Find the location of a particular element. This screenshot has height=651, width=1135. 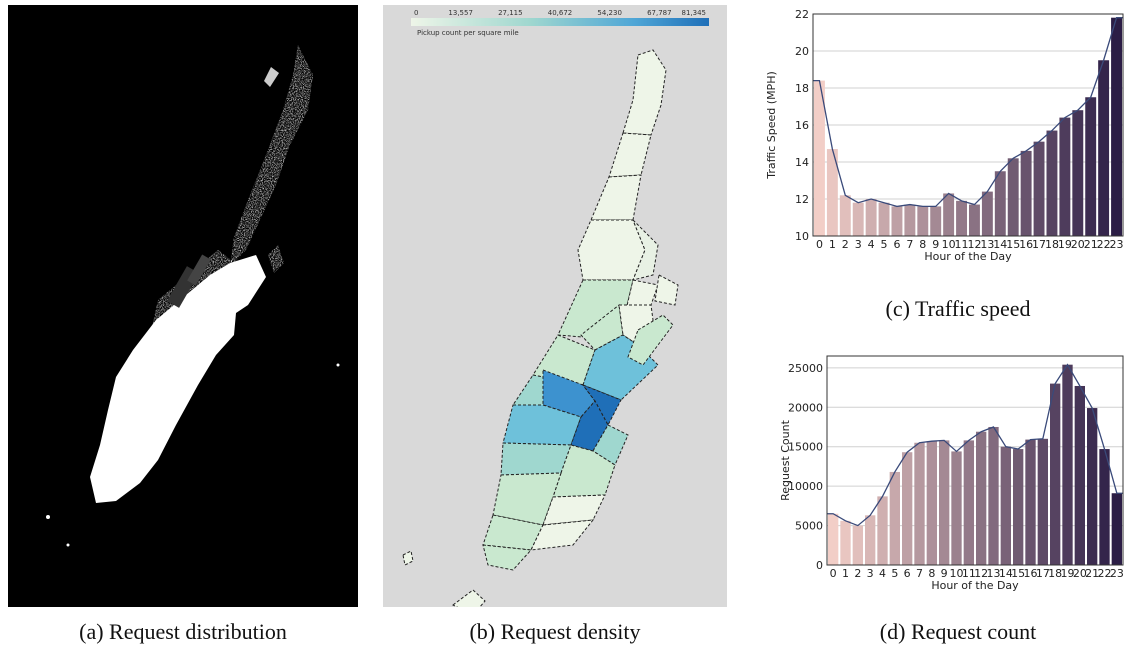

y-tick-label: 22 is located at coordinates (802, 14).